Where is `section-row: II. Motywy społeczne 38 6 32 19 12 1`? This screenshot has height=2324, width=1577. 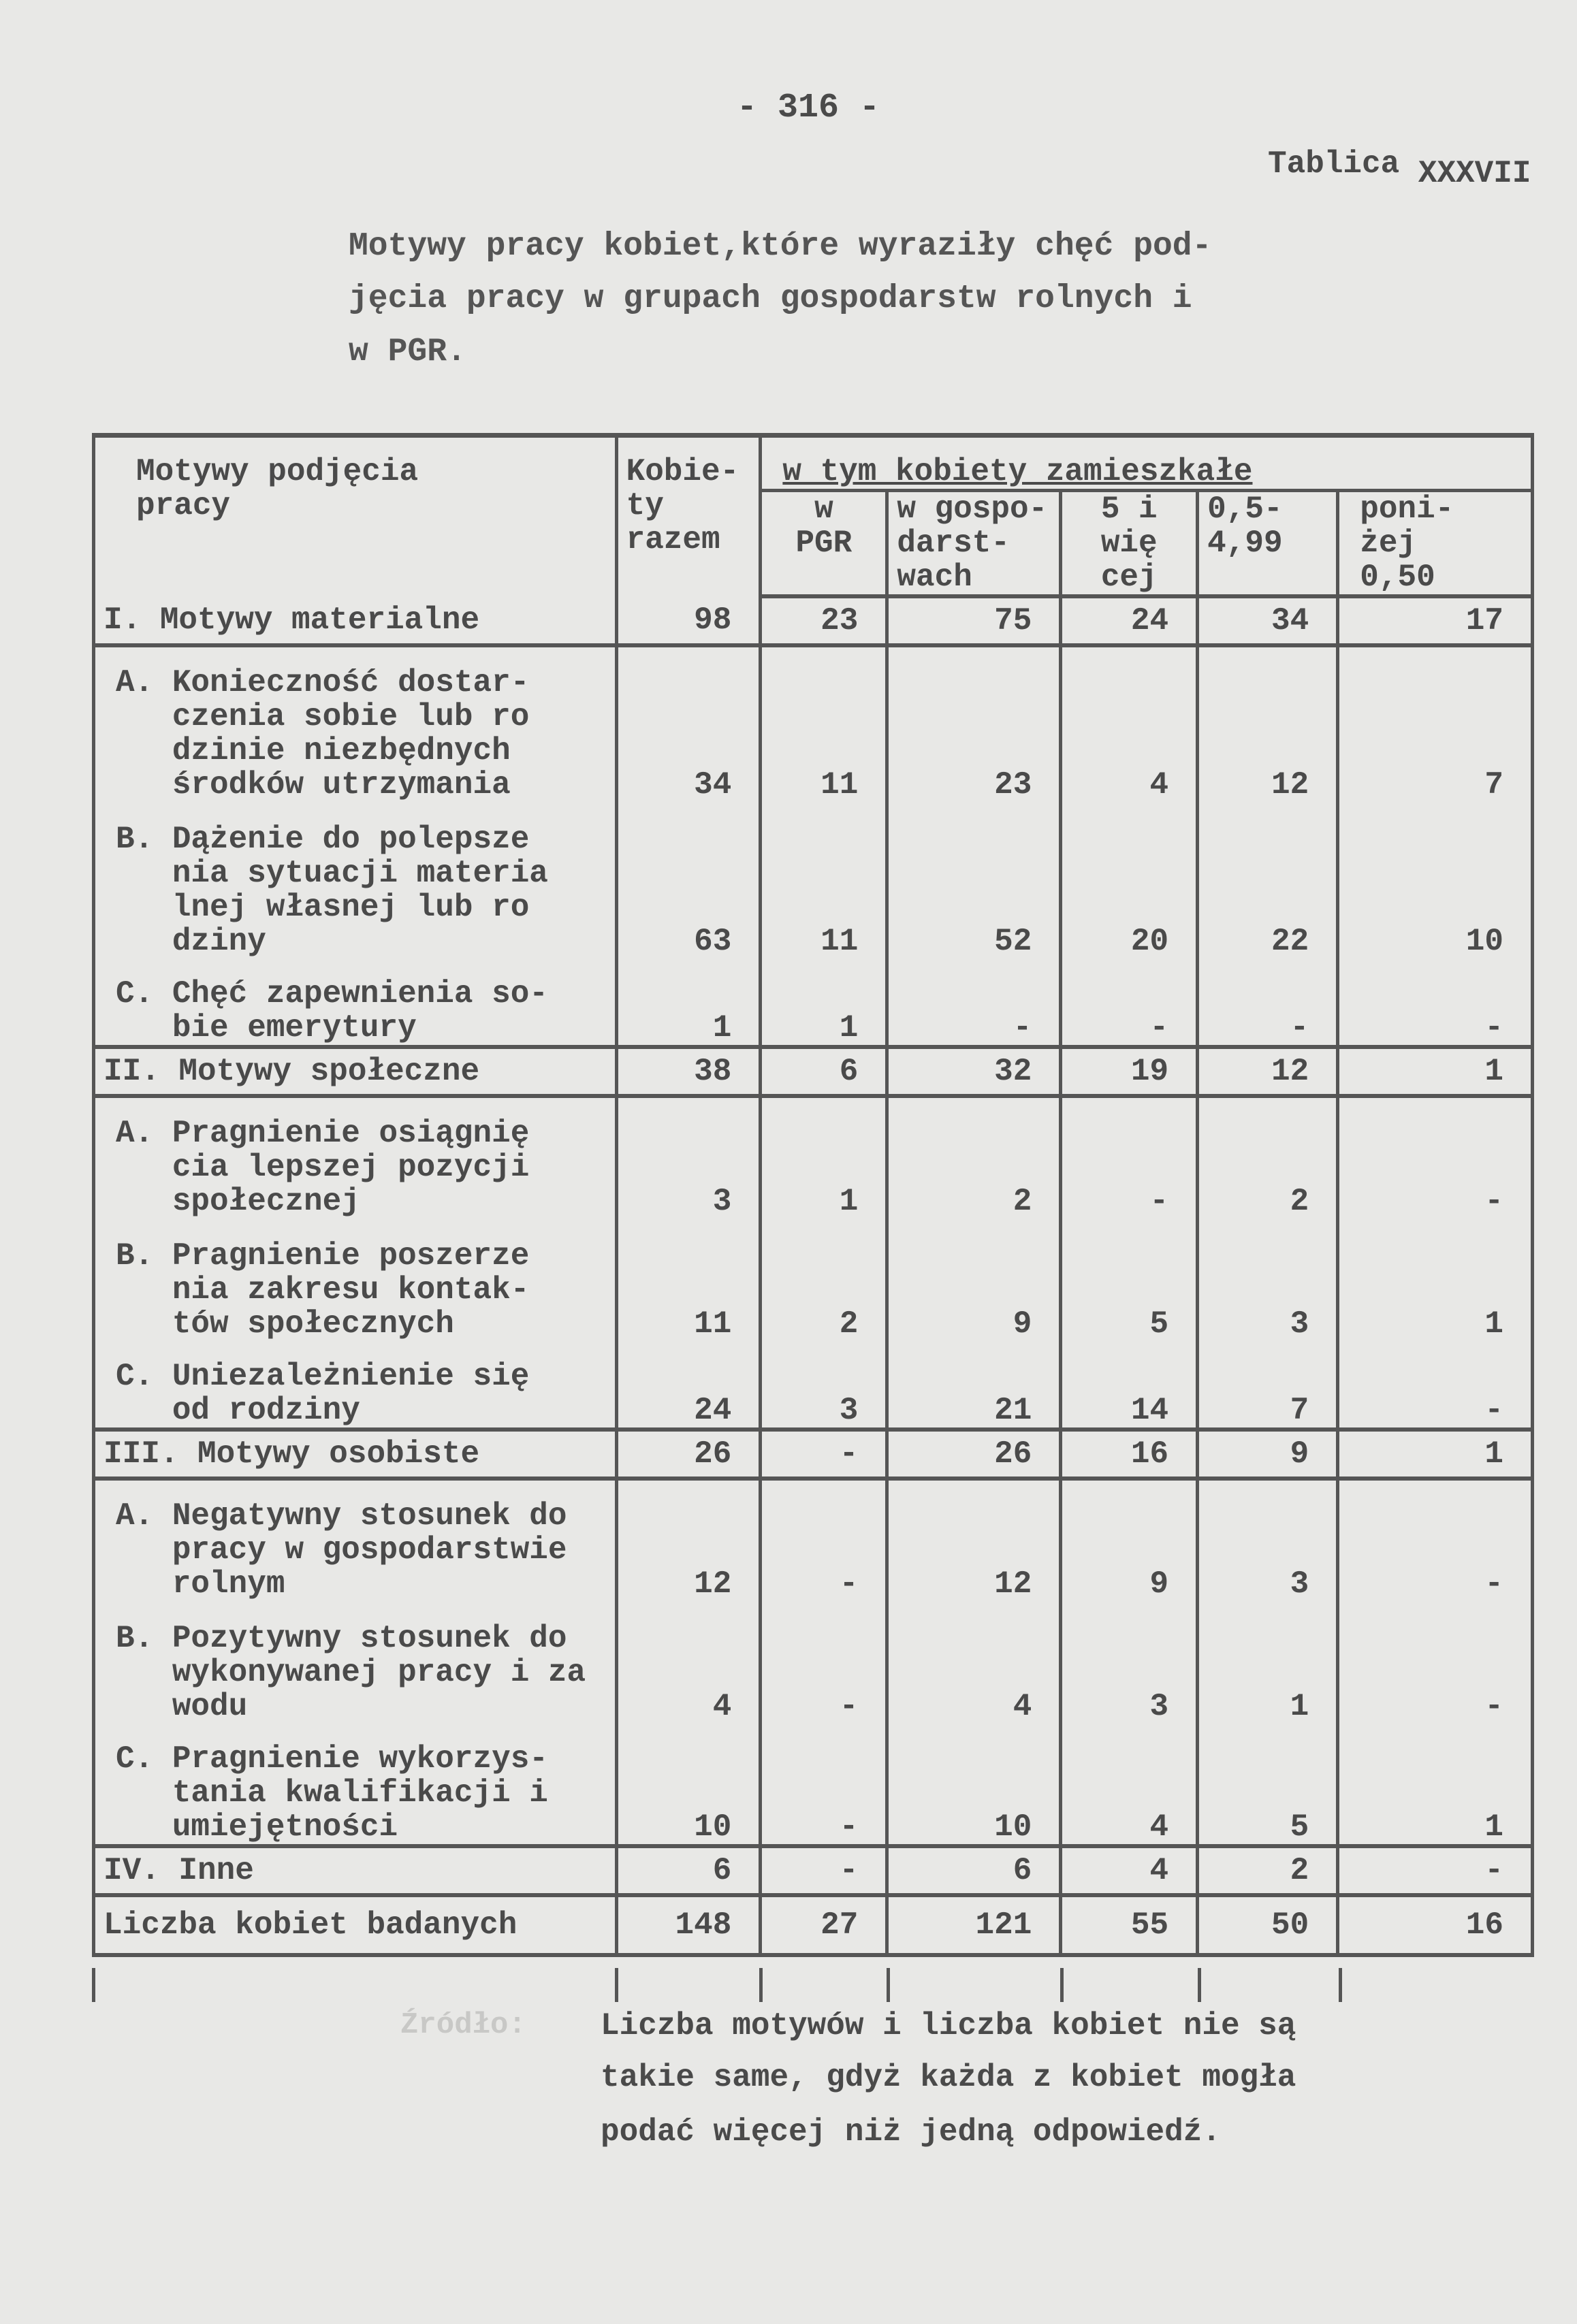 section-row: II. Motywy społeczne 38 6 32 19 12 1 is located at coordinates (813, 1072).